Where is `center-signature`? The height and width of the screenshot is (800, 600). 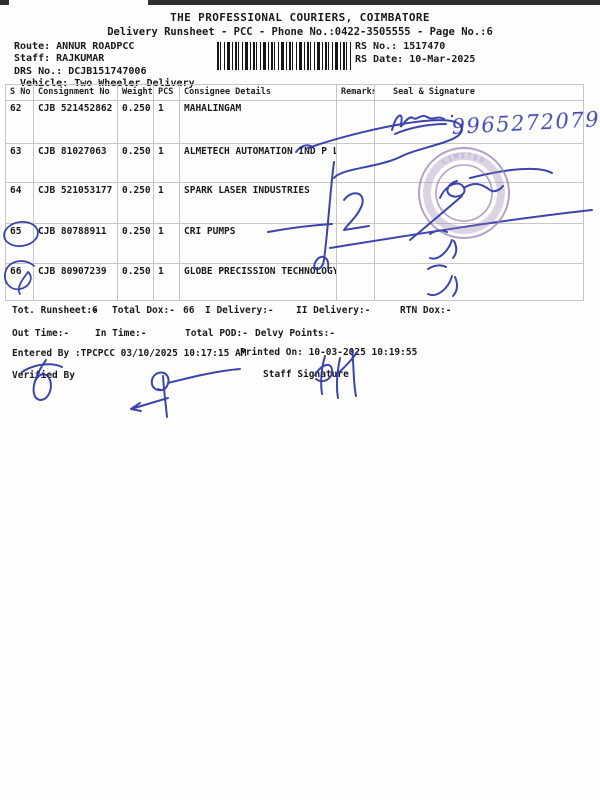 center-signature is located at coordinates (185, 393).